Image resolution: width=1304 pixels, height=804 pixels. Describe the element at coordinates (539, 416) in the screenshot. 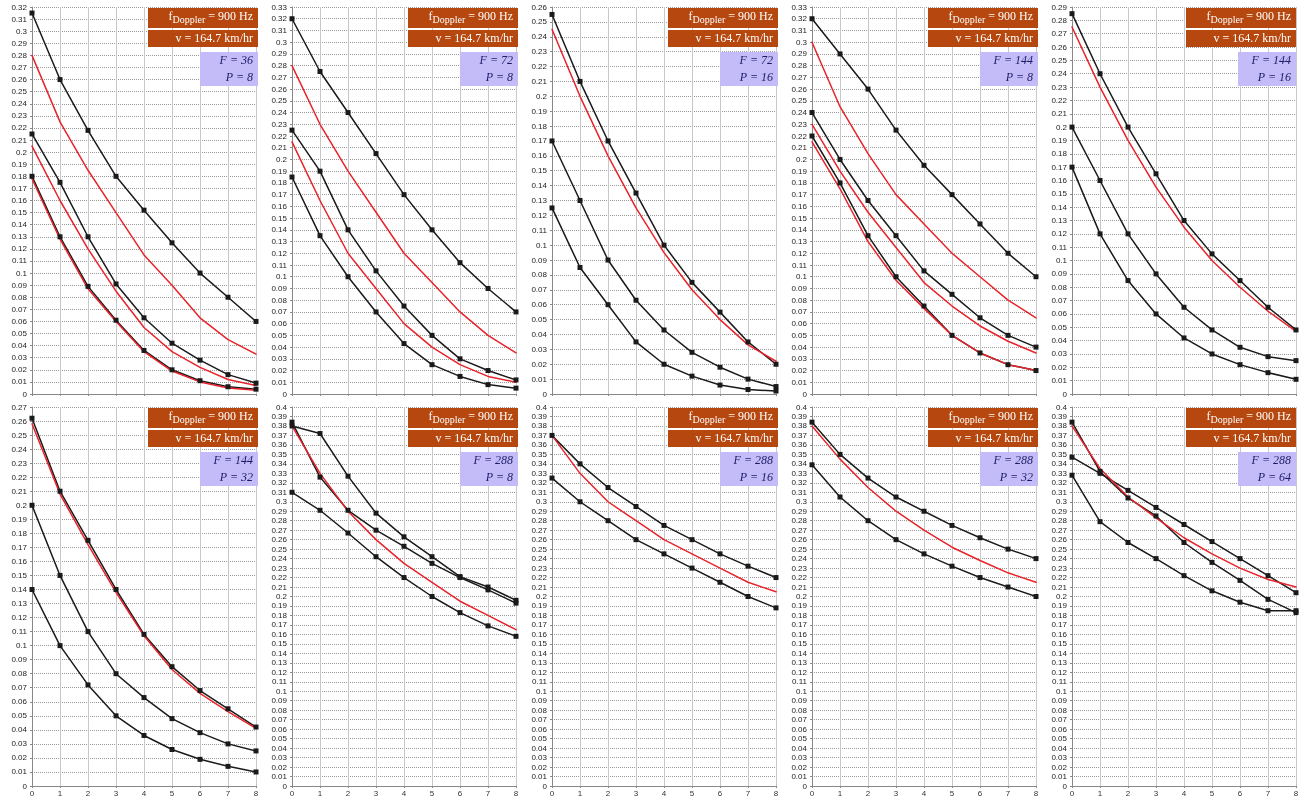

I see `y-tick-label: 0.39` at that location.